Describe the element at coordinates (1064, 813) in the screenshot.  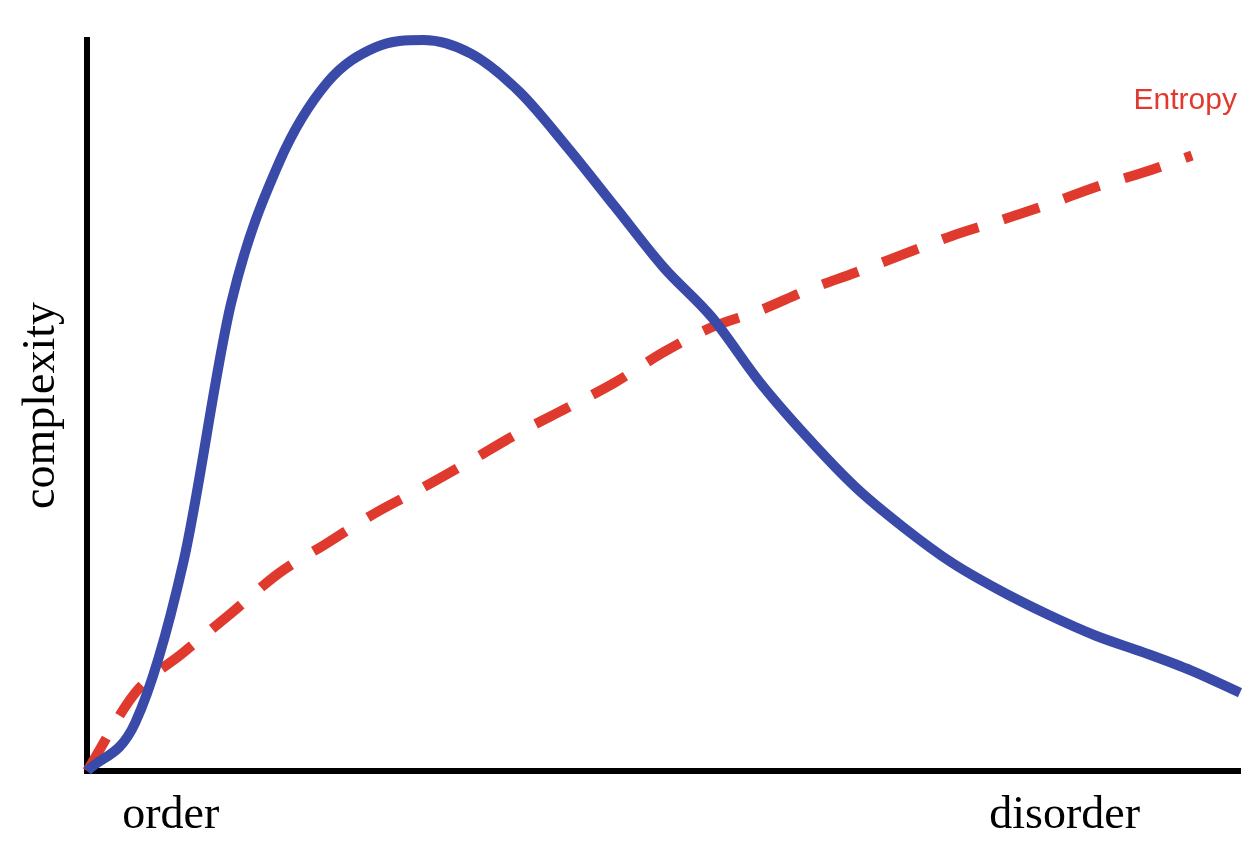
I see `text: disorder` at that location.